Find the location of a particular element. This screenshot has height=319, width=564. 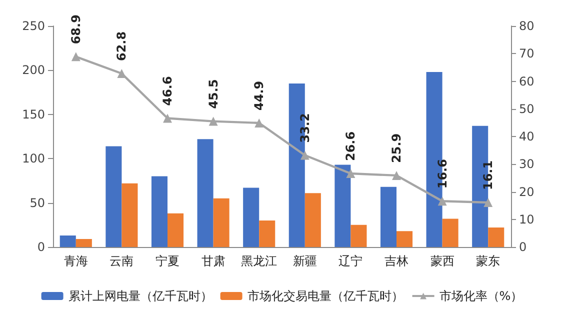

y2-tick-label: 0 is located at coordinates (523, 247).